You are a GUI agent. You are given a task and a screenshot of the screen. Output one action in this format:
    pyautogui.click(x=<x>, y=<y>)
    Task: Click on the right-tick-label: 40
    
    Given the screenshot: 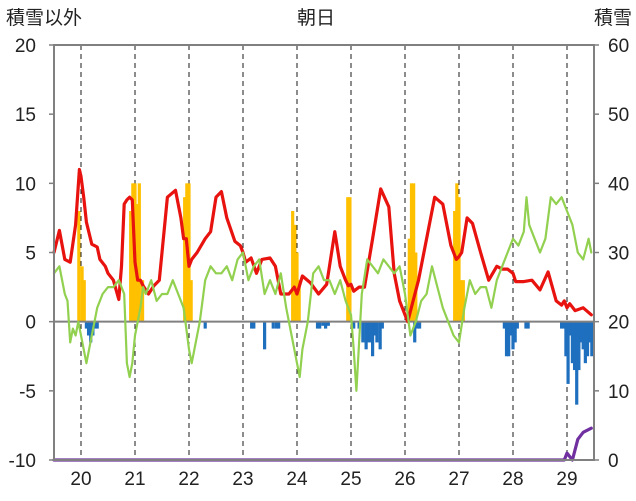 What is the action you would take?
    pyautogui.click(x=618, y=184)
    